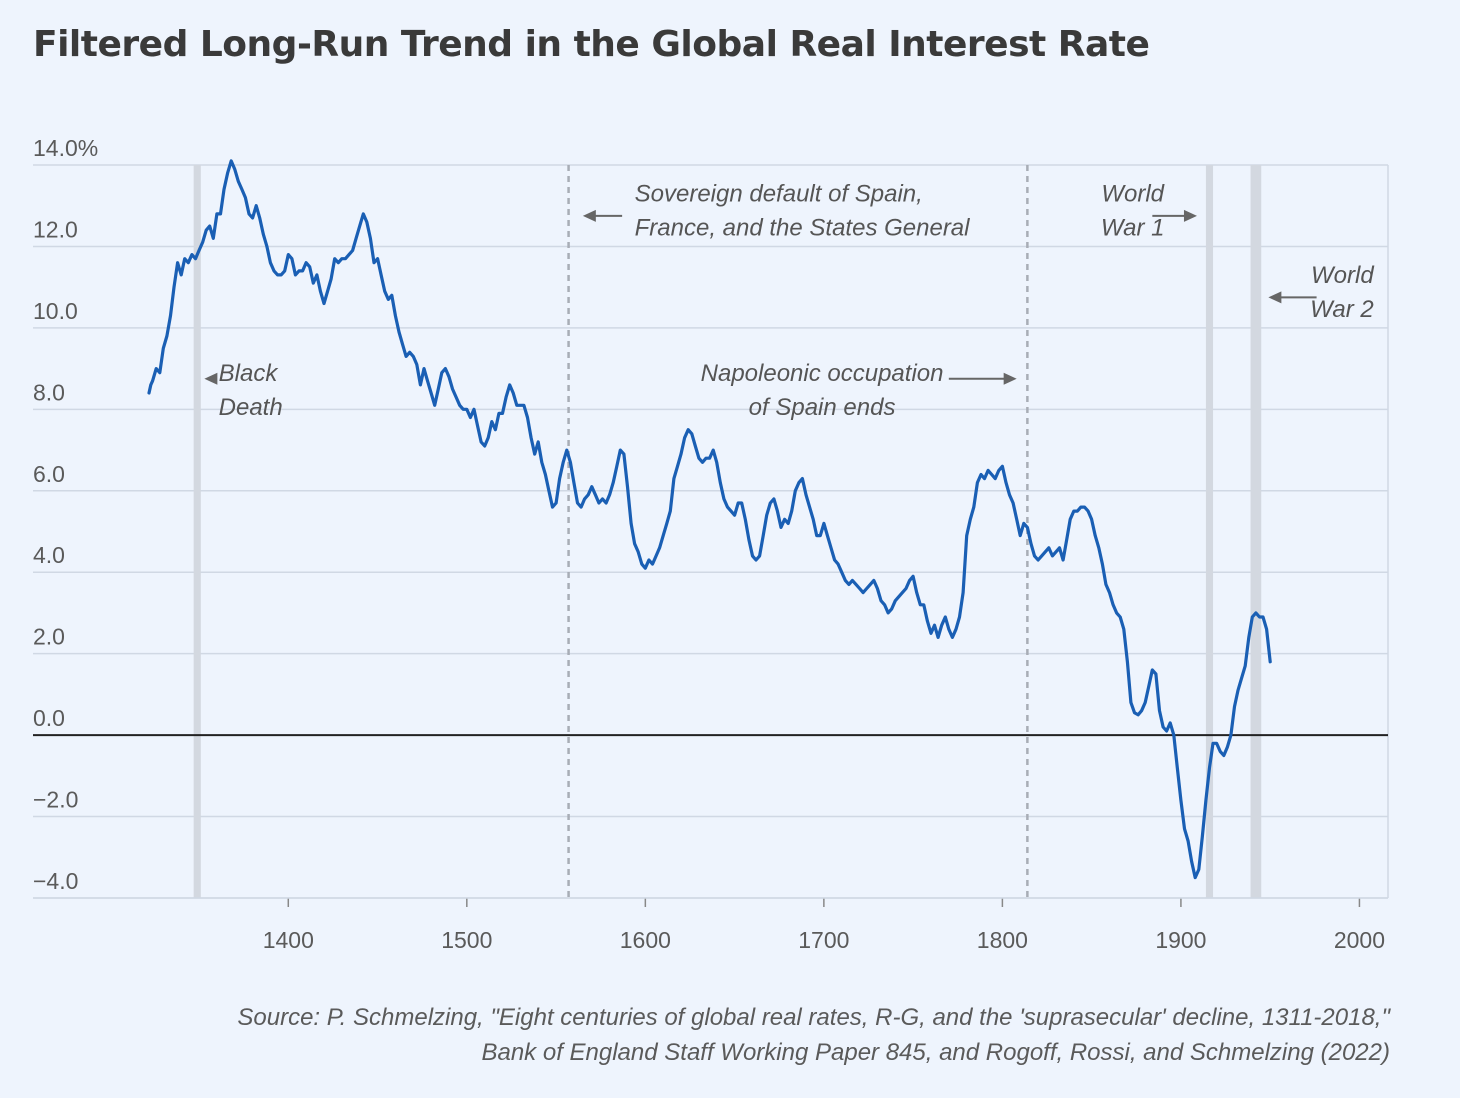  What do you see at coordinates (49, 474) in the screenshot?
I see `y-tick-label: 6.0` at bounding box center [49, 474].